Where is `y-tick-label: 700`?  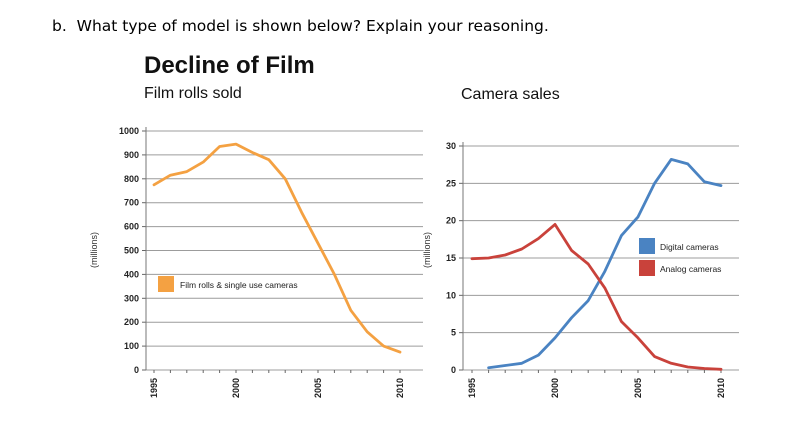
y-tick-label: 700 is located at coordinates (131, 203).